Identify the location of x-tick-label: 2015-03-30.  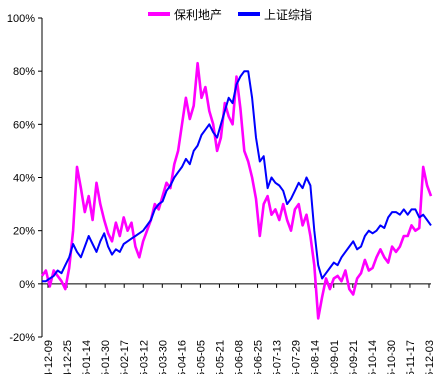
(163, 357).